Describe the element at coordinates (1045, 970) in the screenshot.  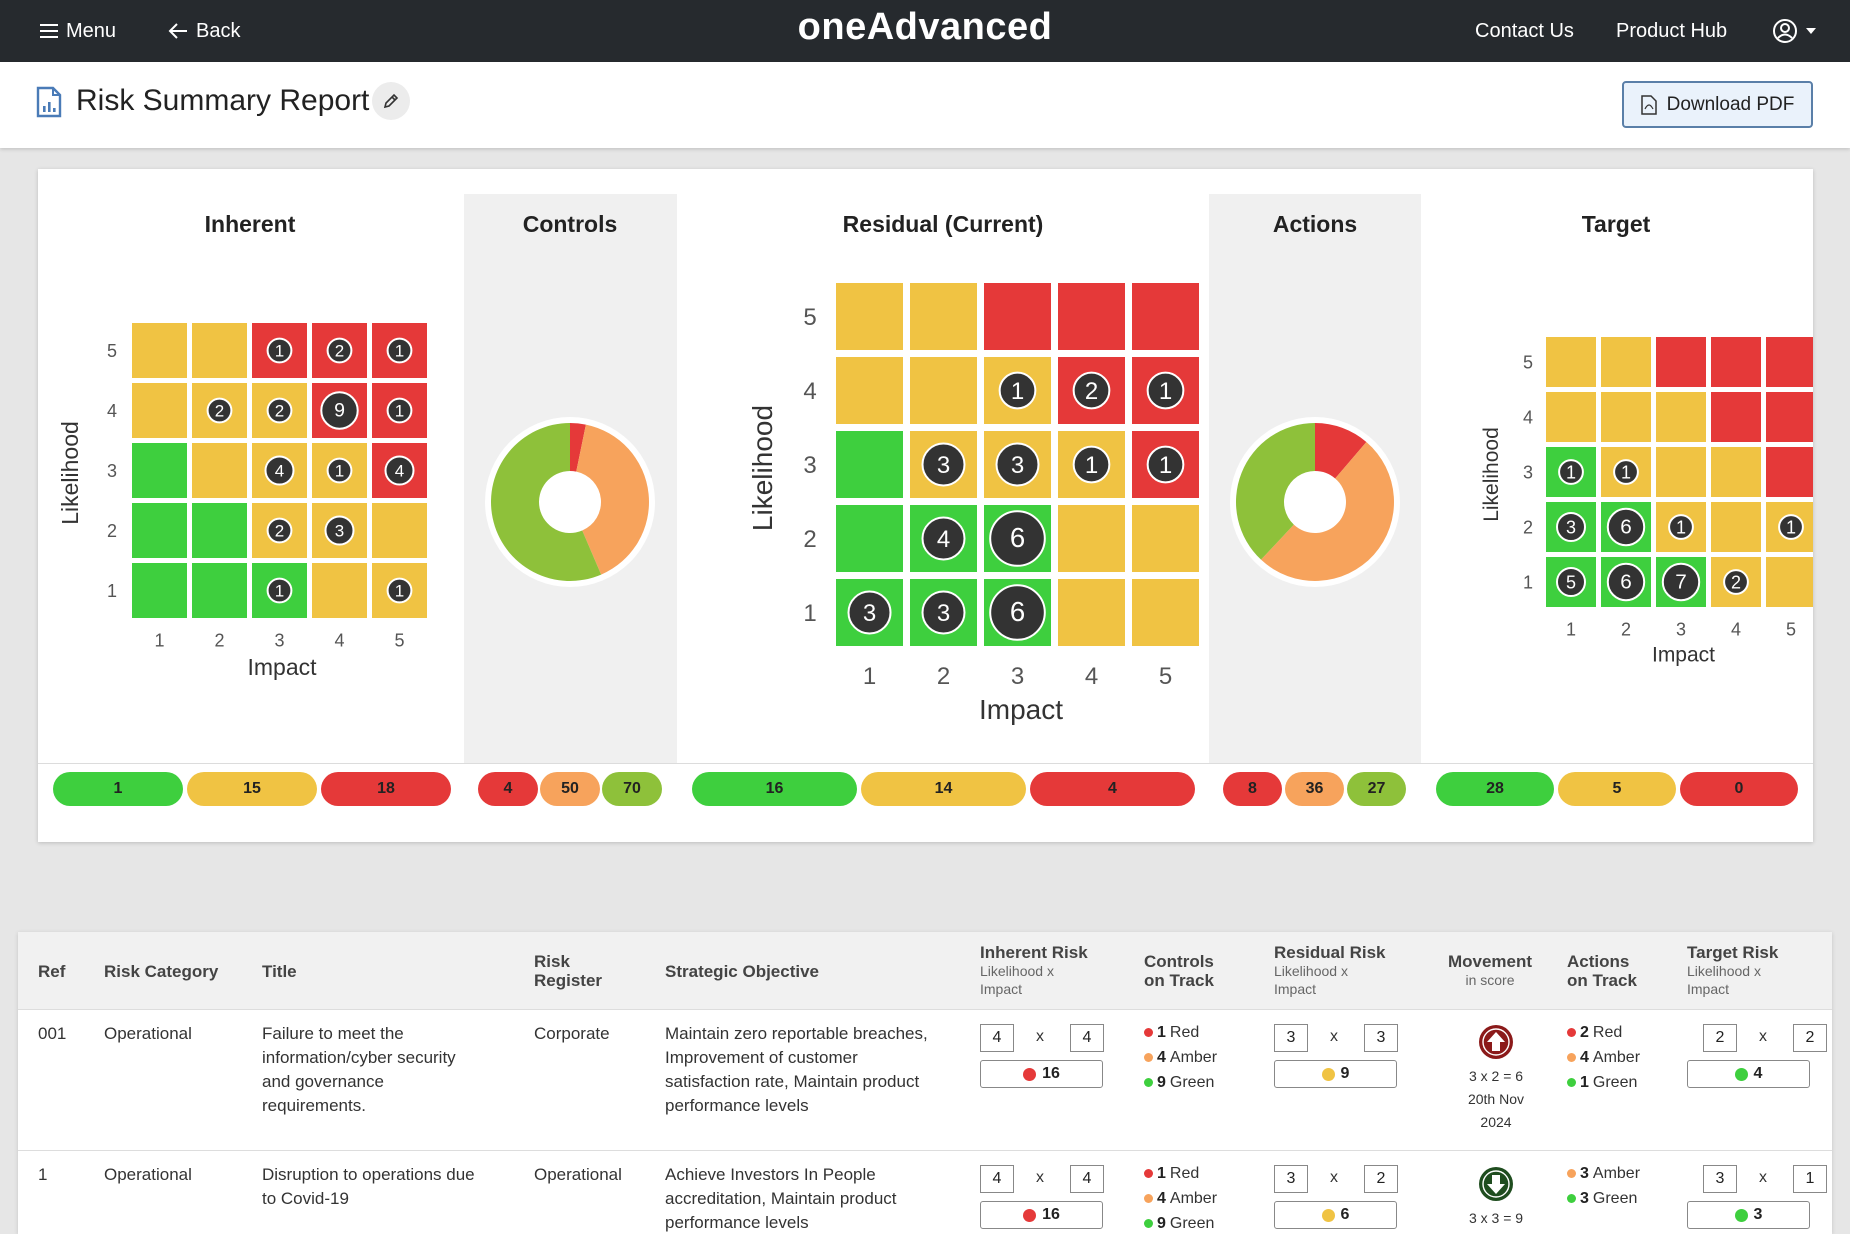
I see `header-inherent-risk: Inherent Risk Likelihood x Impact` at that location.